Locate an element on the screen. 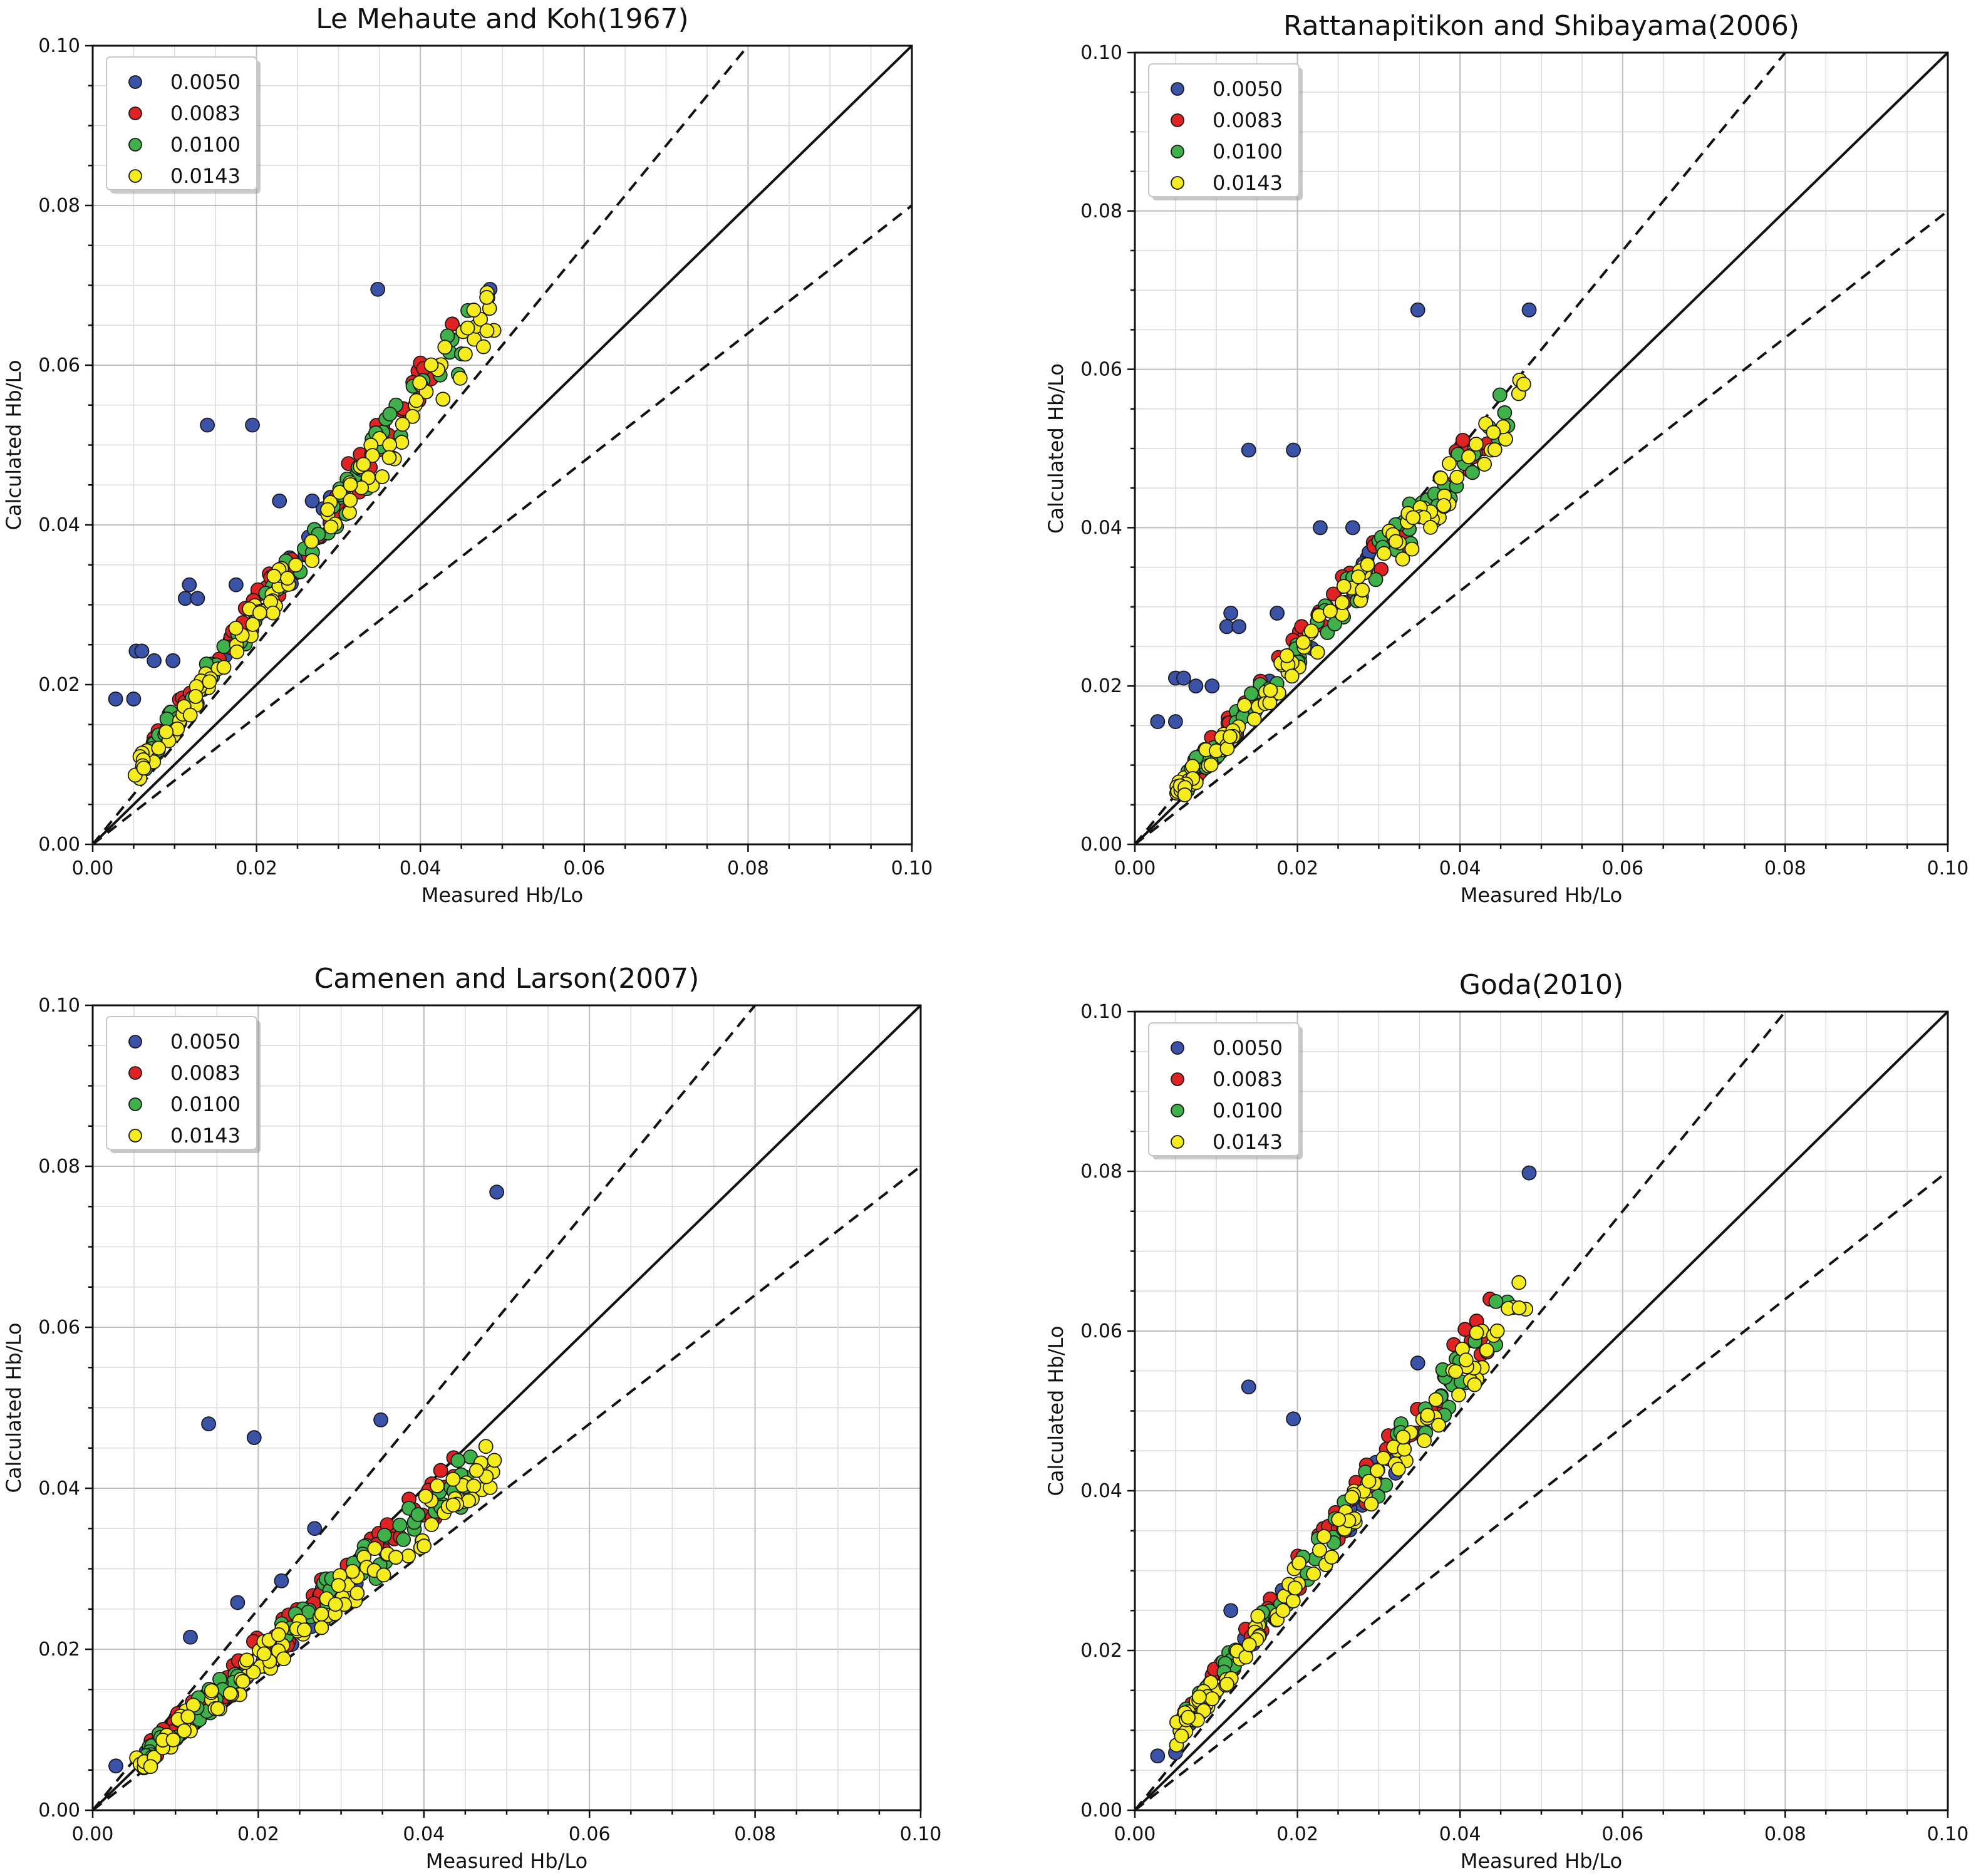  x-tick-label: 0.08 is located at coordinates (755, 1834).